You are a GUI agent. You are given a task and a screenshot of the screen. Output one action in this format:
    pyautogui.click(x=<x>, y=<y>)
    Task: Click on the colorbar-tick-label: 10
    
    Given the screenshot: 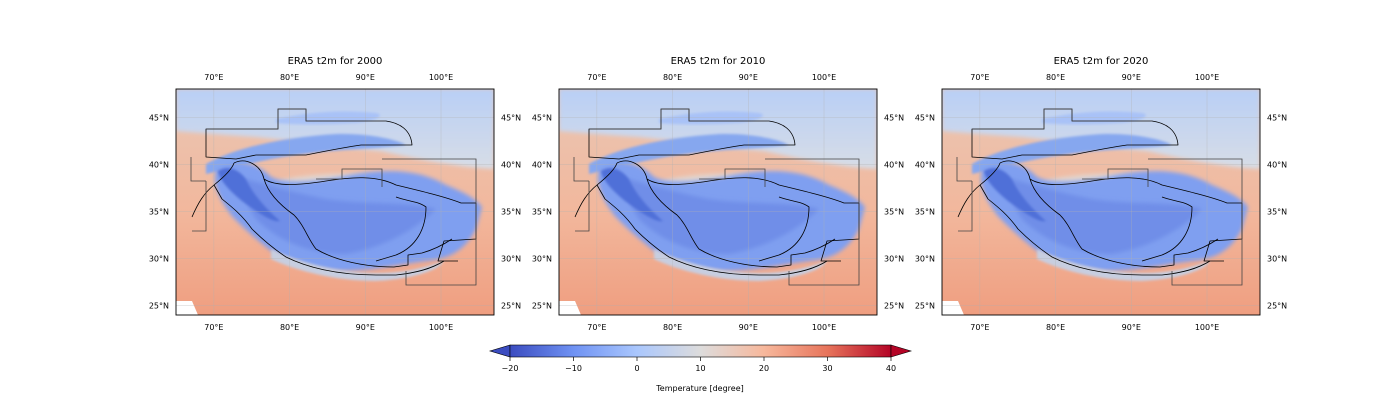 What is the action you would take?
    pyautogui.click(x=700, y=368)
    